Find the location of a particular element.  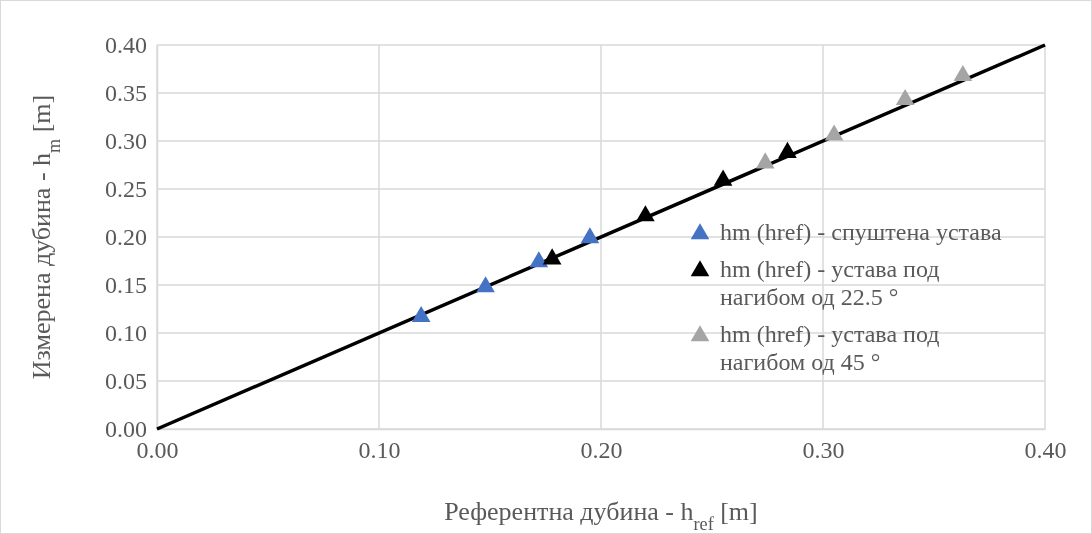

y-tick-label: 0.35 is located at coordinates (126, 93).